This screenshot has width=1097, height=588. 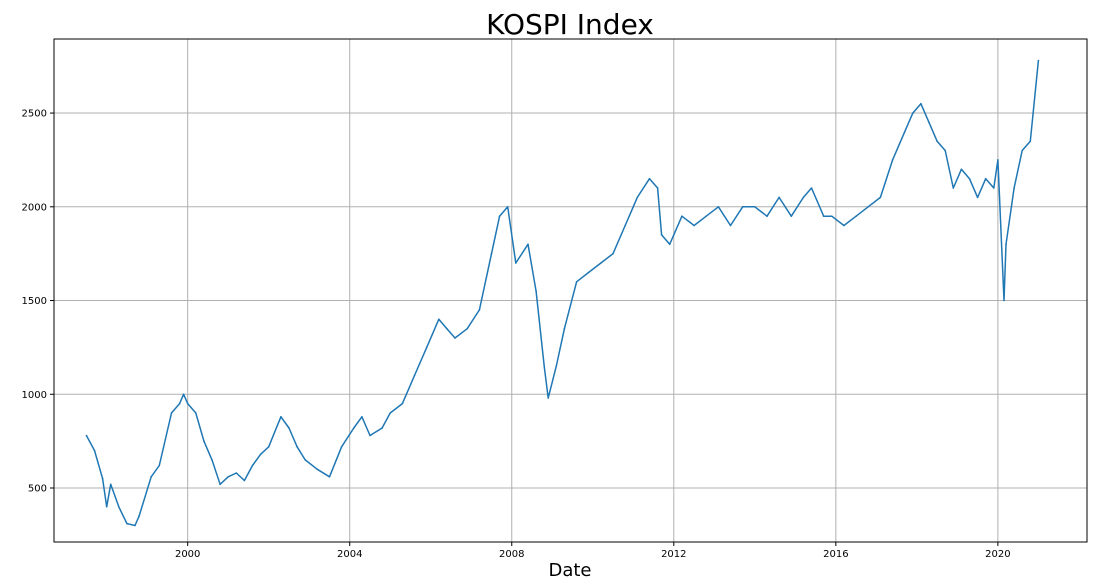 What do you see at coordinates (34, 395) in the screenshot?
I see `y-tick-label: 1000` at bounding box center [34, 395].